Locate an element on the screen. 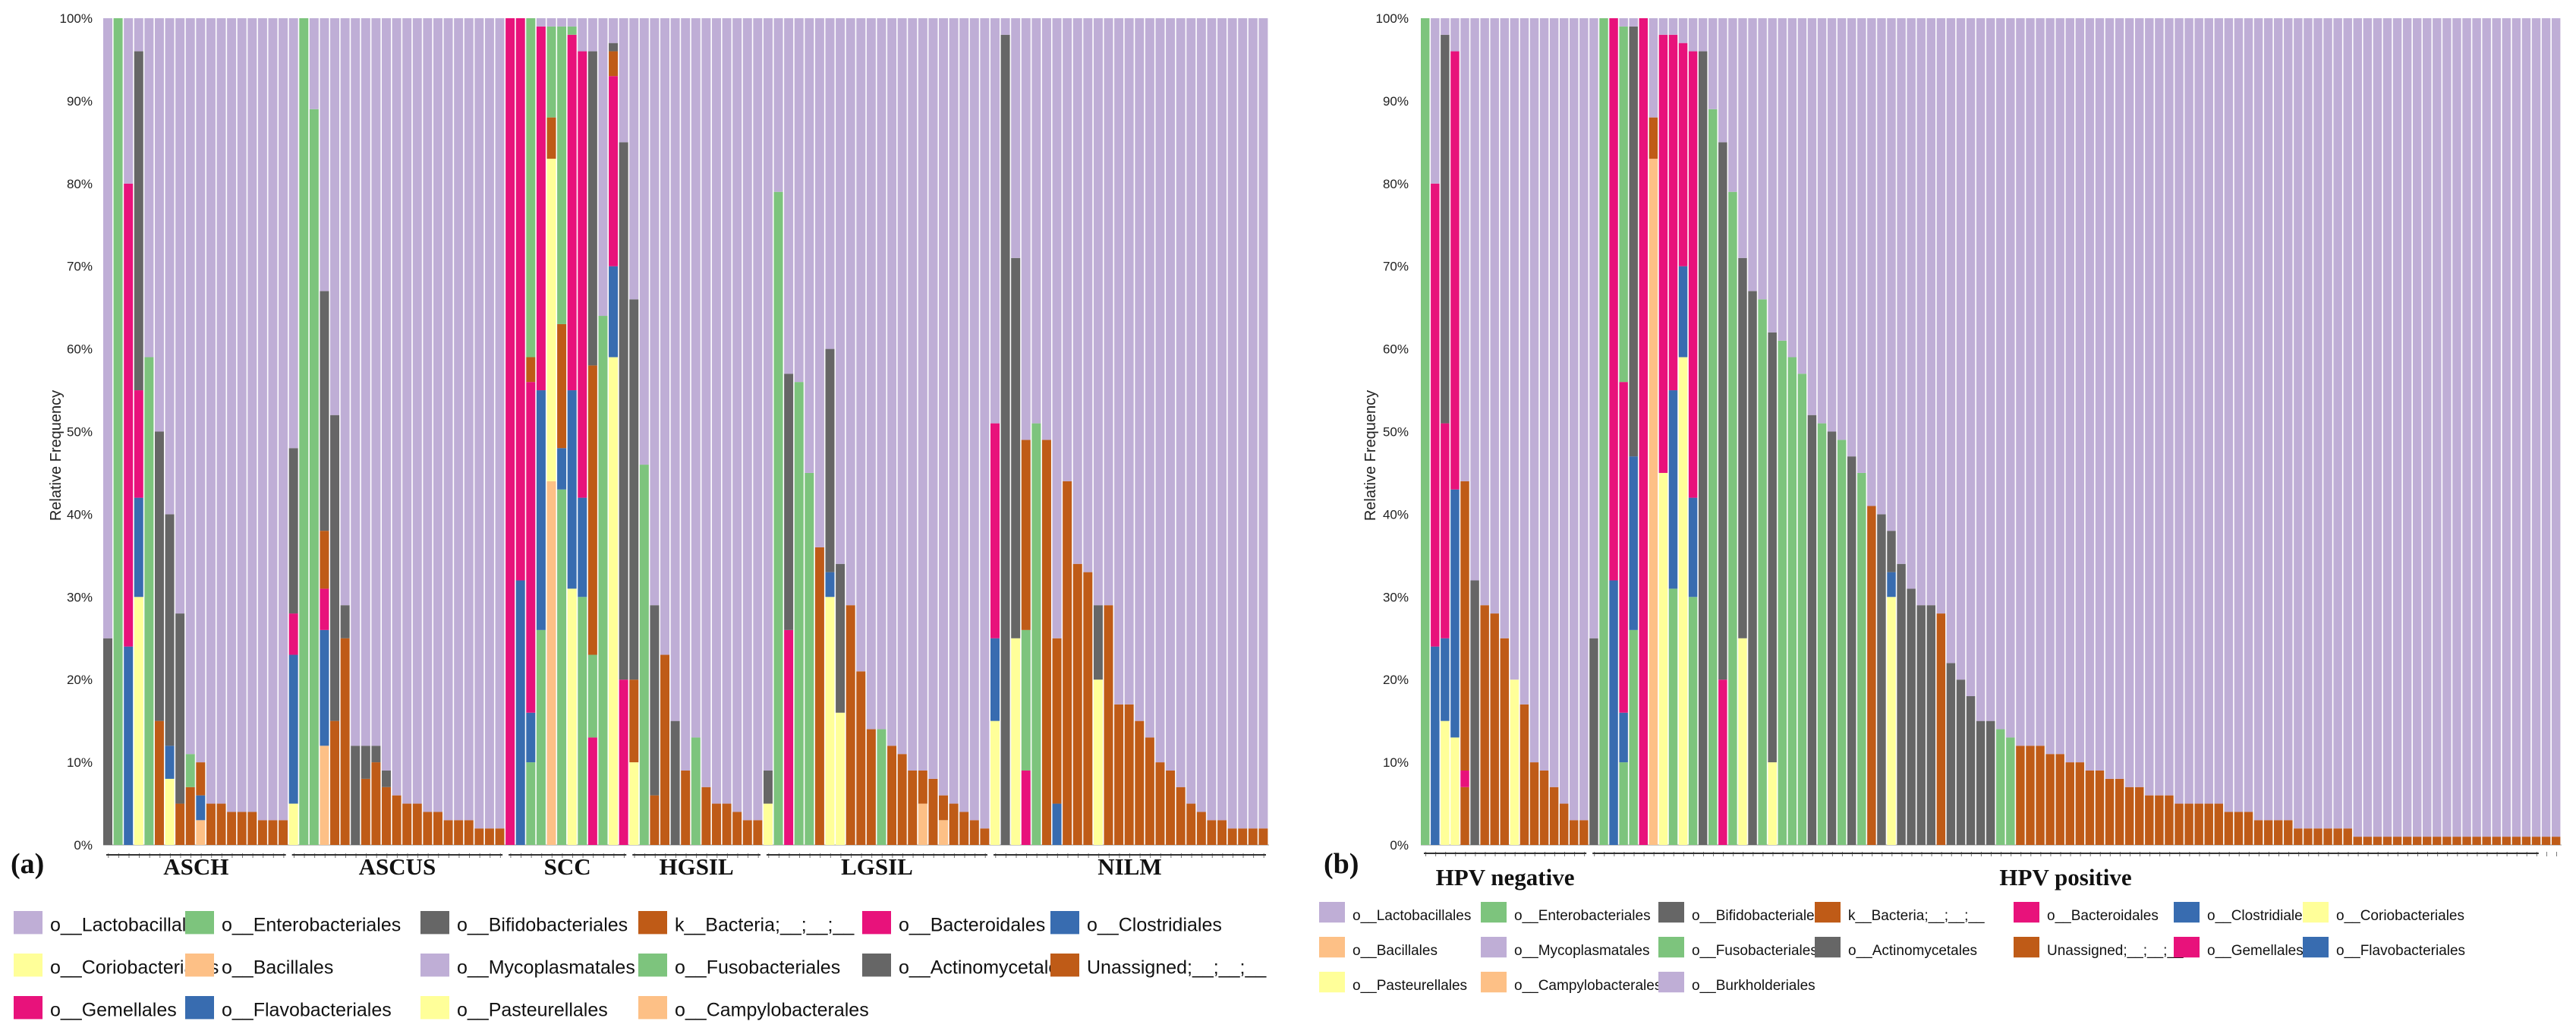  panel-a-legend-swatch is located at coordinates (1064, 966).